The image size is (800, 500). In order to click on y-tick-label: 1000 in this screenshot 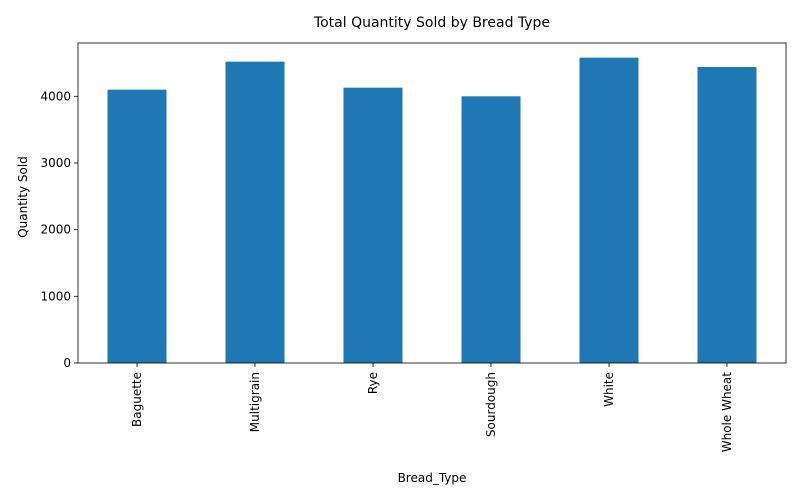, I will do `click(55, 296)`.